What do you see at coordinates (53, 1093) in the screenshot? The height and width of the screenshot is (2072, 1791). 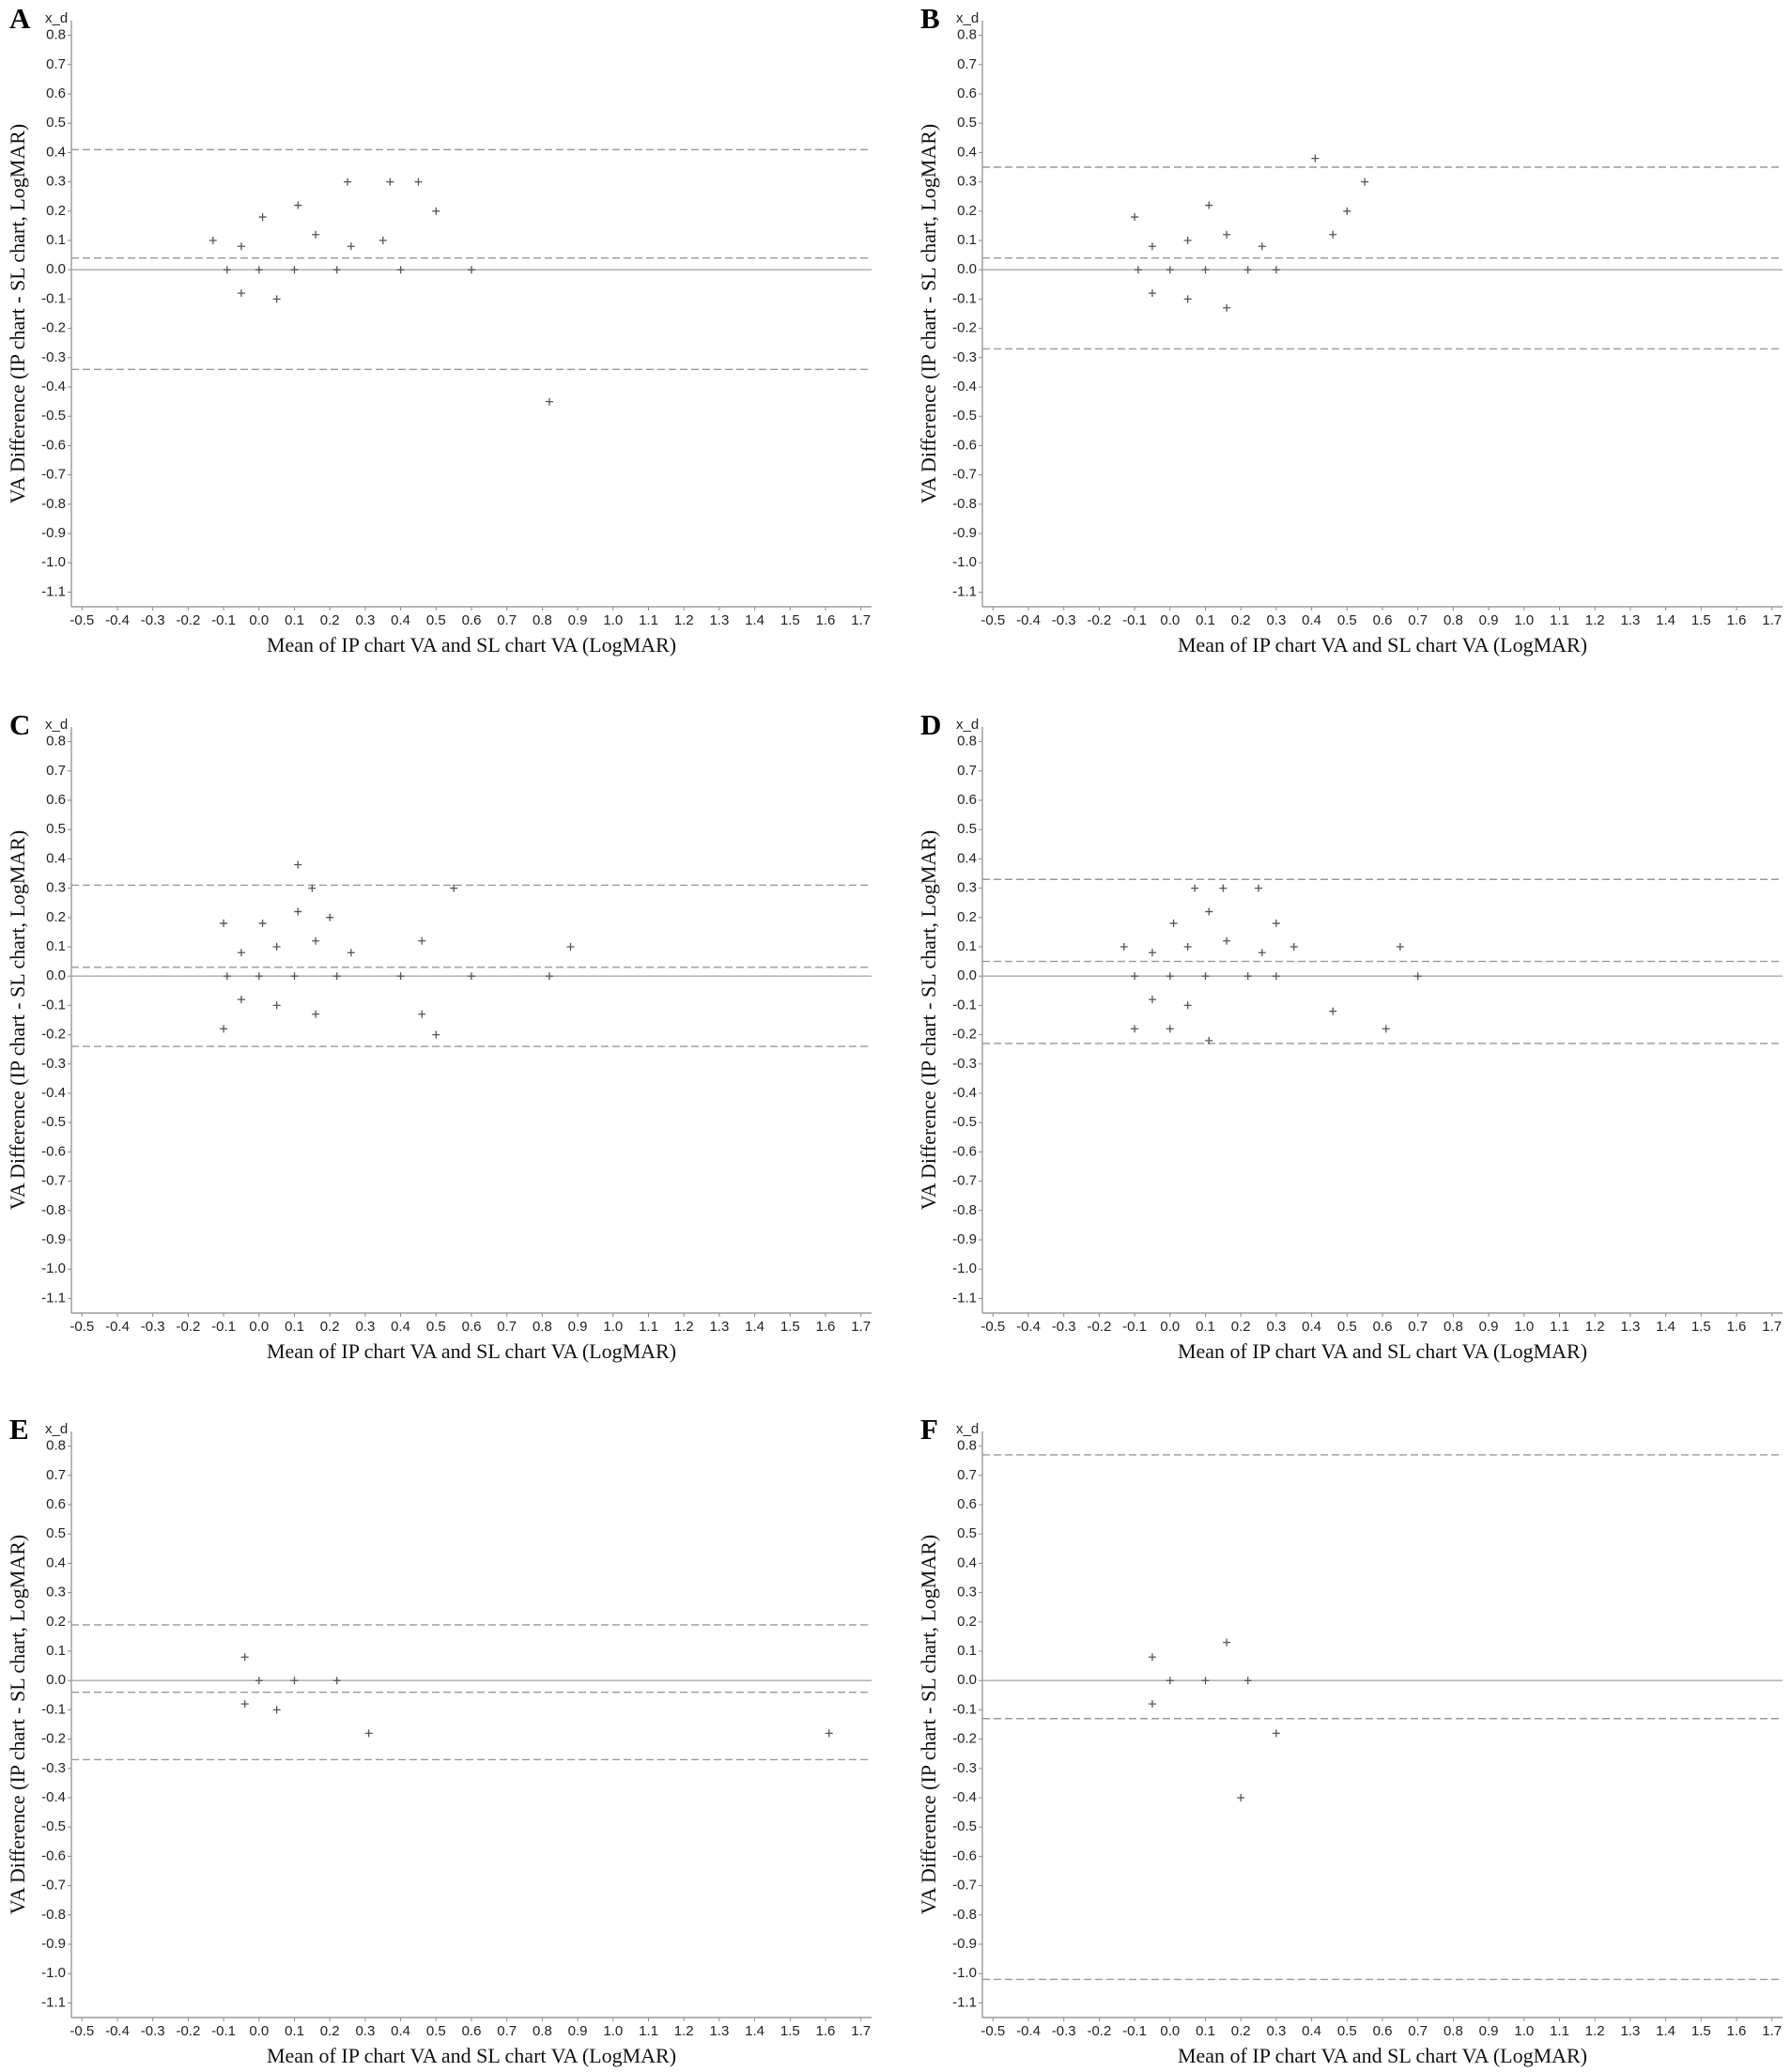 I see `y-tick-label: -0.4` at bounding box center [53, 1093].